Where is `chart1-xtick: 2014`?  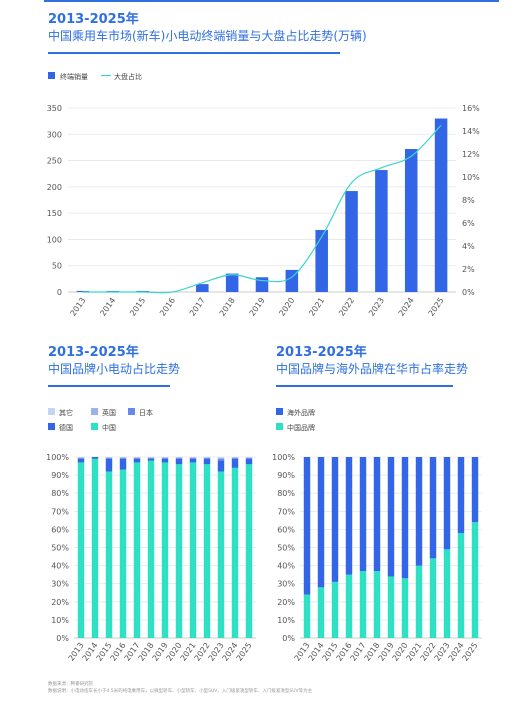 chart1-xtick: 2014 is located at coordinates (107, 307).